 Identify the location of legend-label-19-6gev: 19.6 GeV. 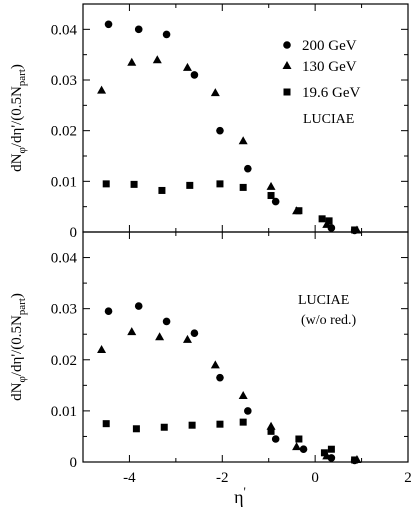
(331, 93).